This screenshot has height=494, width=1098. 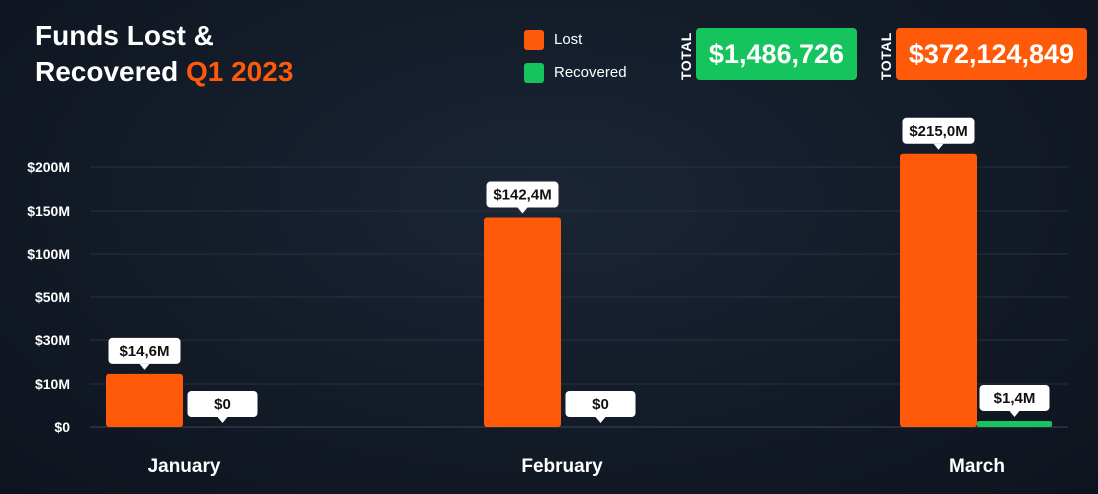 I want to click on title-line-2: Recovered Q1 2023, so click(x=164, y=72).